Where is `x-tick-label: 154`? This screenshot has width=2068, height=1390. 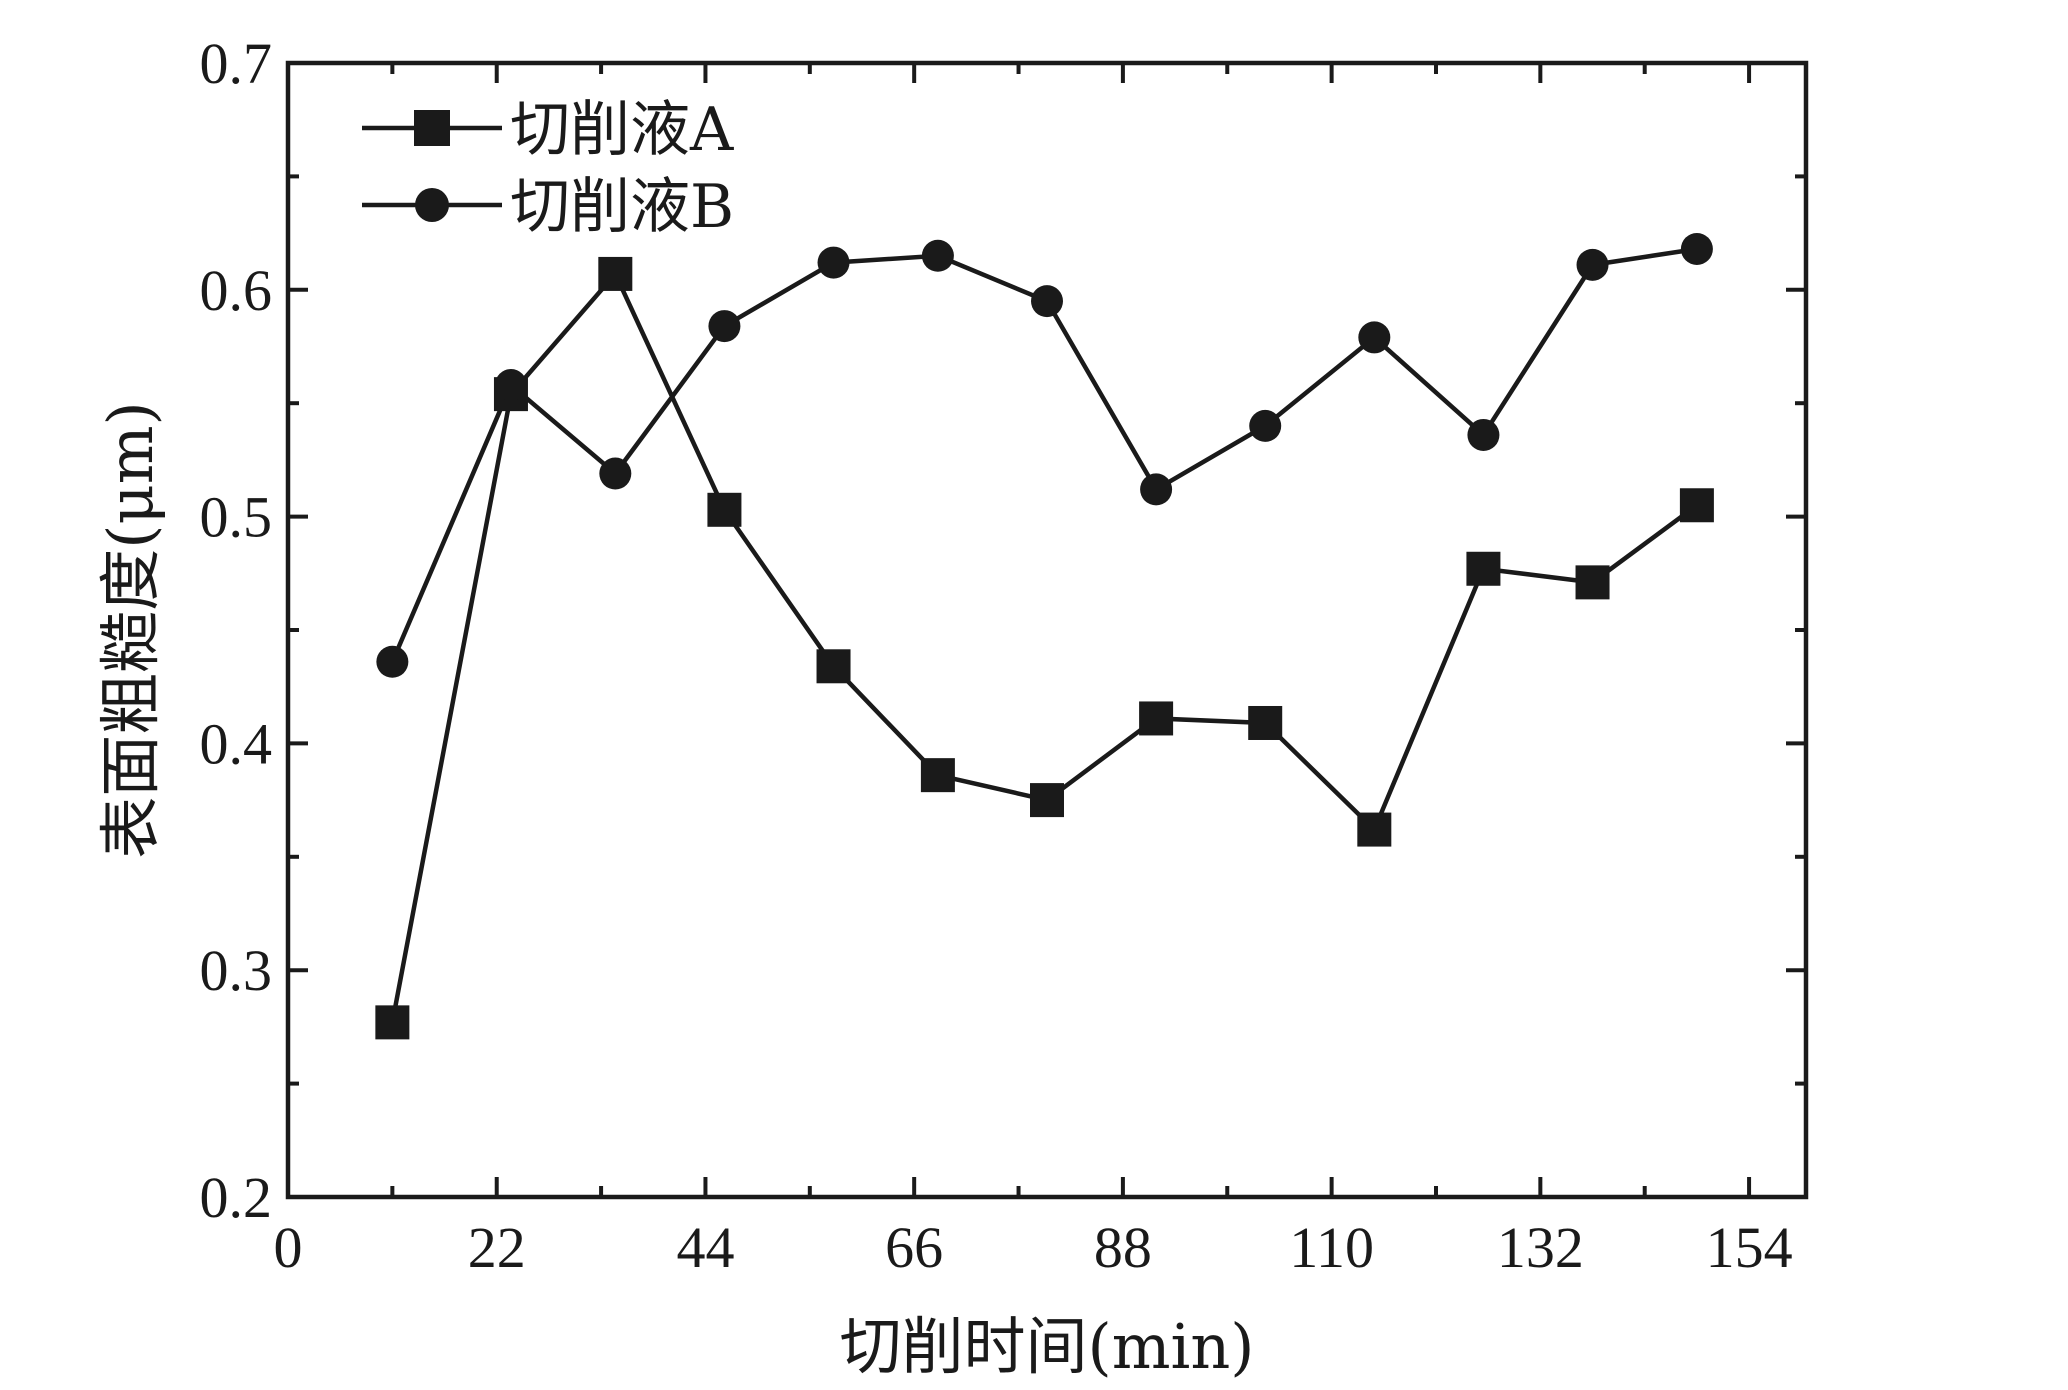
x-tick-label: 154 is located at coordinates (1749, 1247).